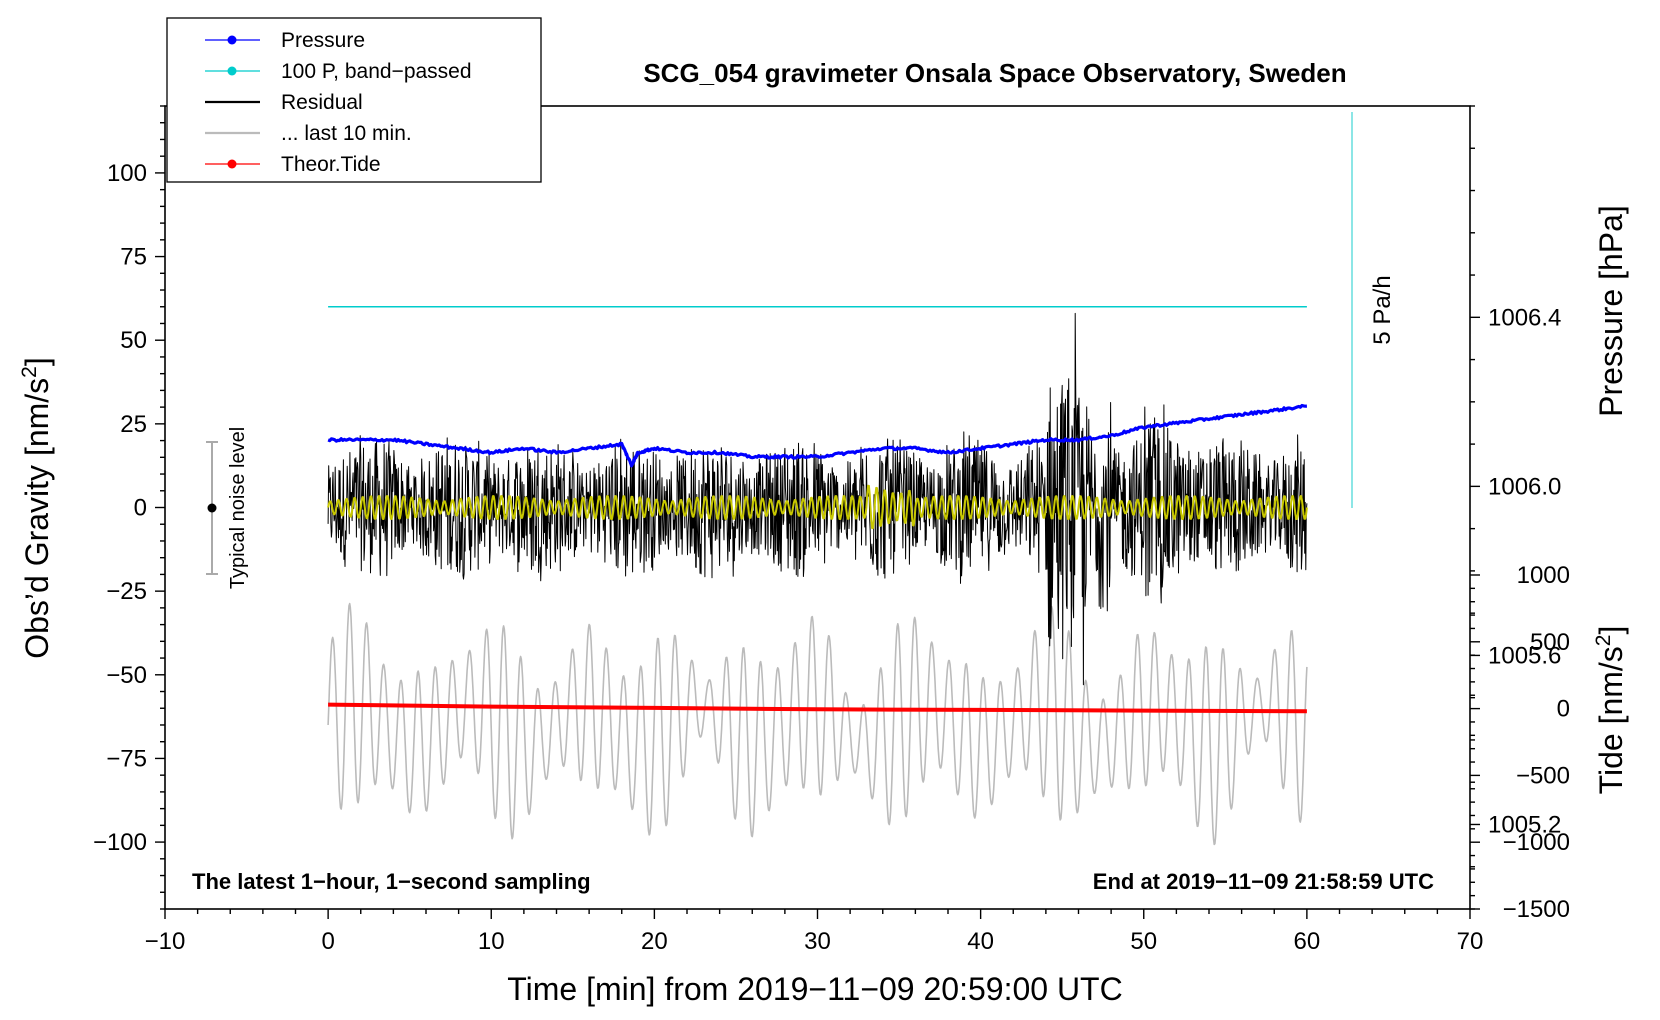 Image resolution: width=1660 pixels, height=1020 pixels. Describe the element at coordinates (165, 941) in the screenshot. I see `x-tick-label: −10` at that location.